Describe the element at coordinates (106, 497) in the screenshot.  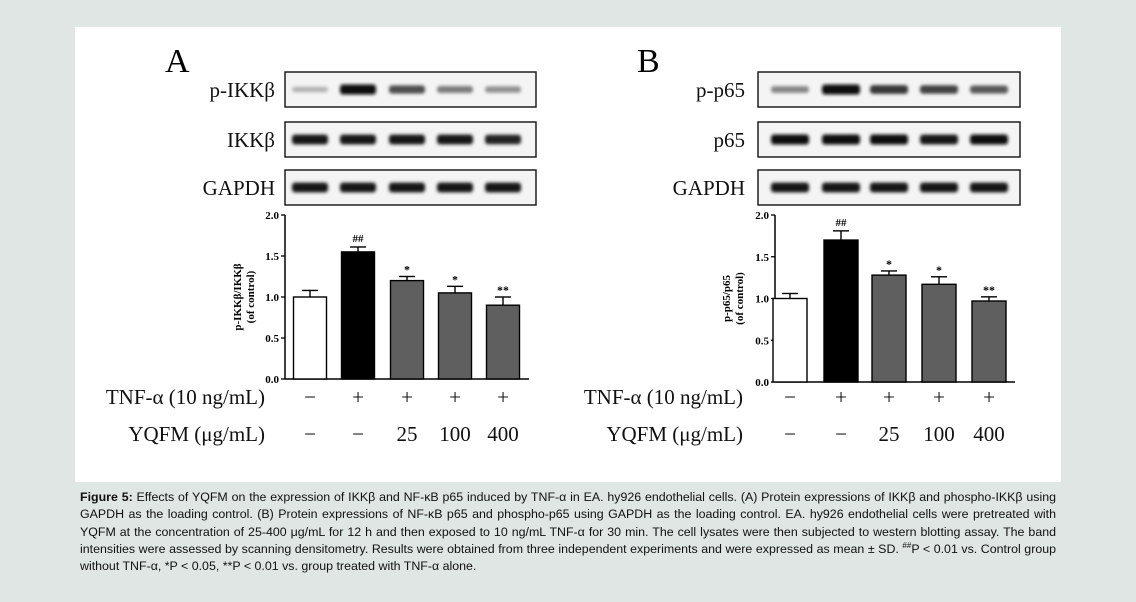
I see `figure-label: Figure 5:` at that location.